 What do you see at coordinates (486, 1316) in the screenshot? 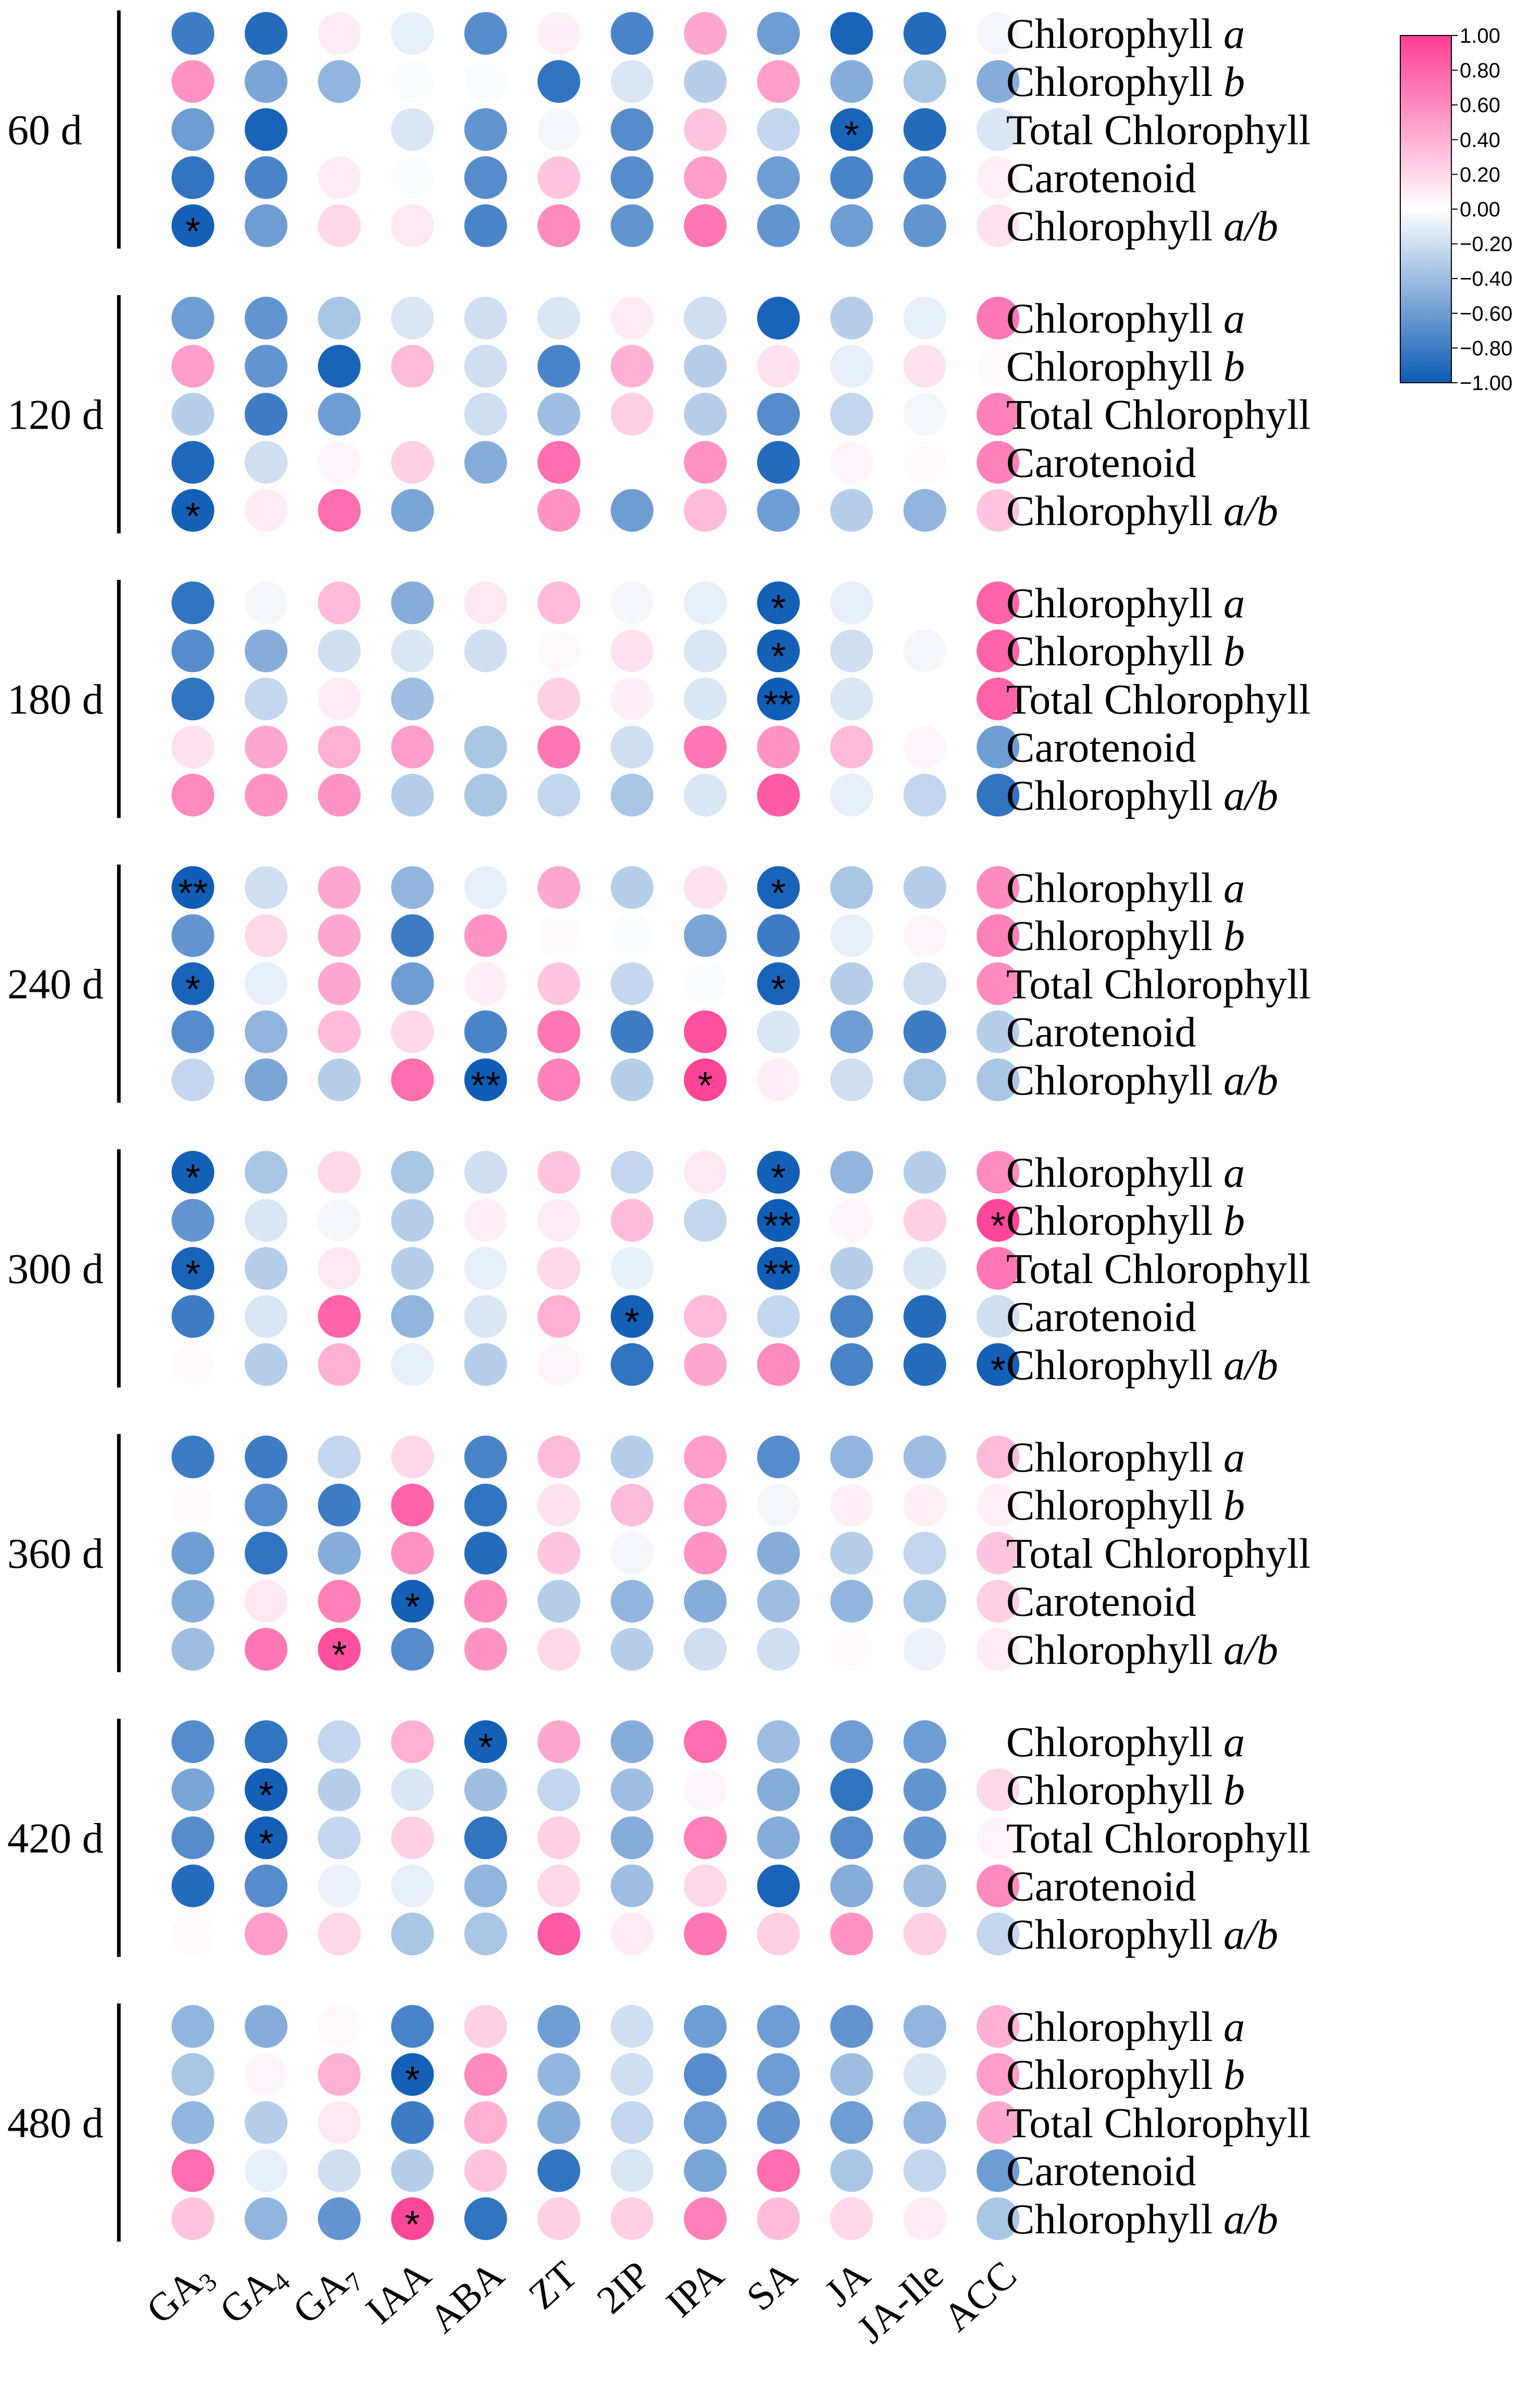
I see `dot-ABA-r3` at bounding box center [486, 1316].